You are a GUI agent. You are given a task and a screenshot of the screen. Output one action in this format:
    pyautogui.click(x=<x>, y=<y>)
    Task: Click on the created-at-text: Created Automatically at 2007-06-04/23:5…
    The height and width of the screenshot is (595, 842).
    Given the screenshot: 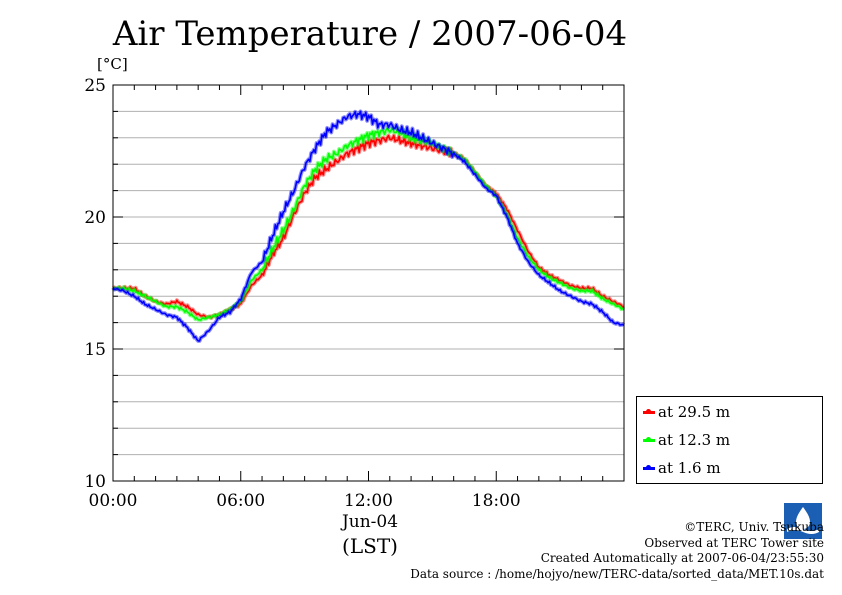 What is the action you would take?
    pyautogui.click(x=682, y=558)
    